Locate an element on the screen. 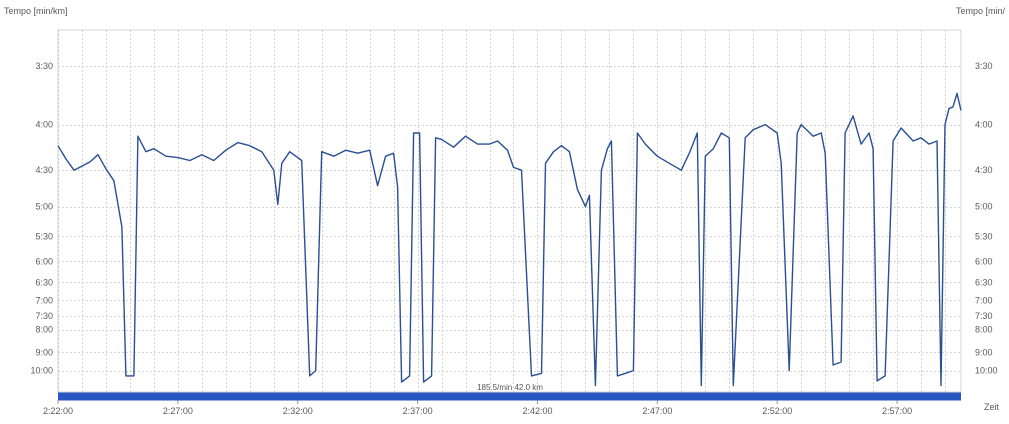 The height and width of the screenshot is (424, 1009). y-tick-label-left: 5:00 is located at coordinates (44, 207).